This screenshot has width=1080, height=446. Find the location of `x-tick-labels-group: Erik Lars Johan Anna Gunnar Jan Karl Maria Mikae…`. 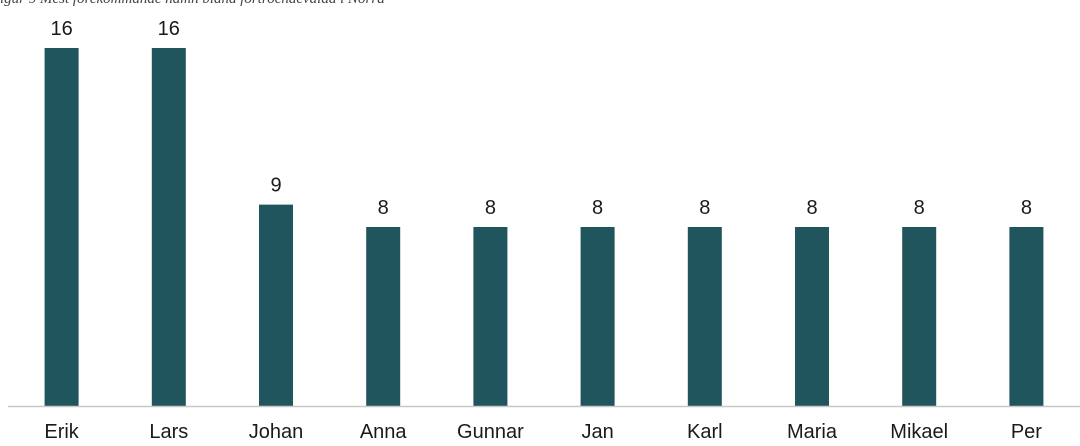

x-tick-labels-group: Erik Lars Johan Anna Gunnar Jan Karl Maria Mikae… is located at coordinates (543, 432).